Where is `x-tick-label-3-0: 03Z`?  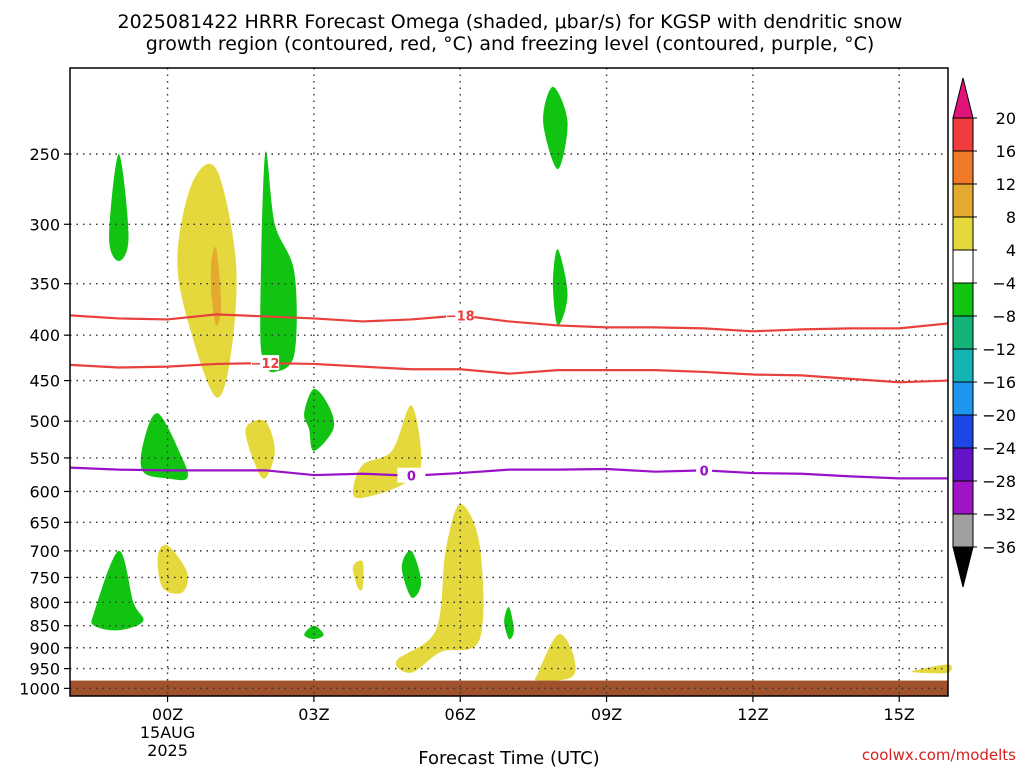 x-tick-label-3-0: 03Z is located at coordinates (313, 714).